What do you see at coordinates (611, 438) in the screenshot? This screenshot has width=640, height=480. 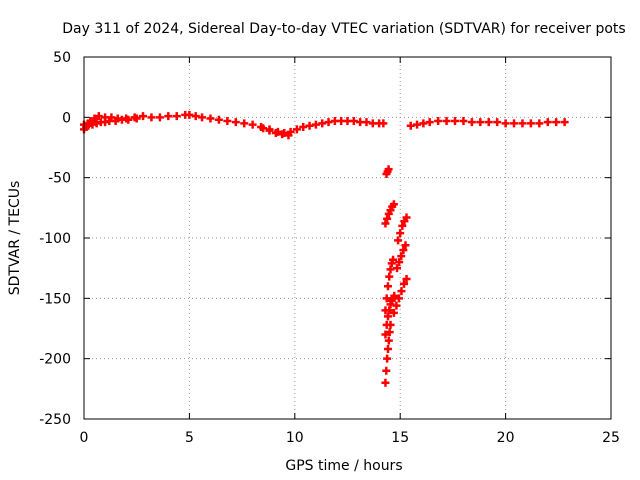 I see `x-tick-label: 25` at bounding box center [611, 438].